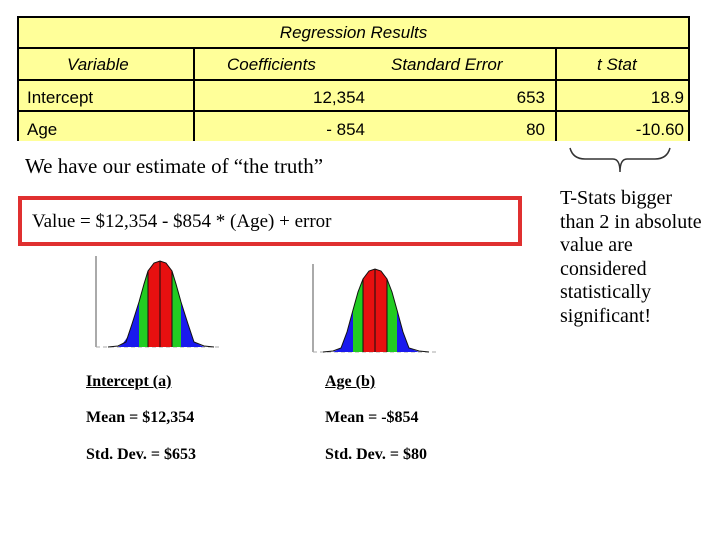 This screenshot has height=540, width=720. What do you see at coordinates (659, 129) in the screenshot?
I see `row-age-t-stat: -10.60` at bounding box center [659, 129].